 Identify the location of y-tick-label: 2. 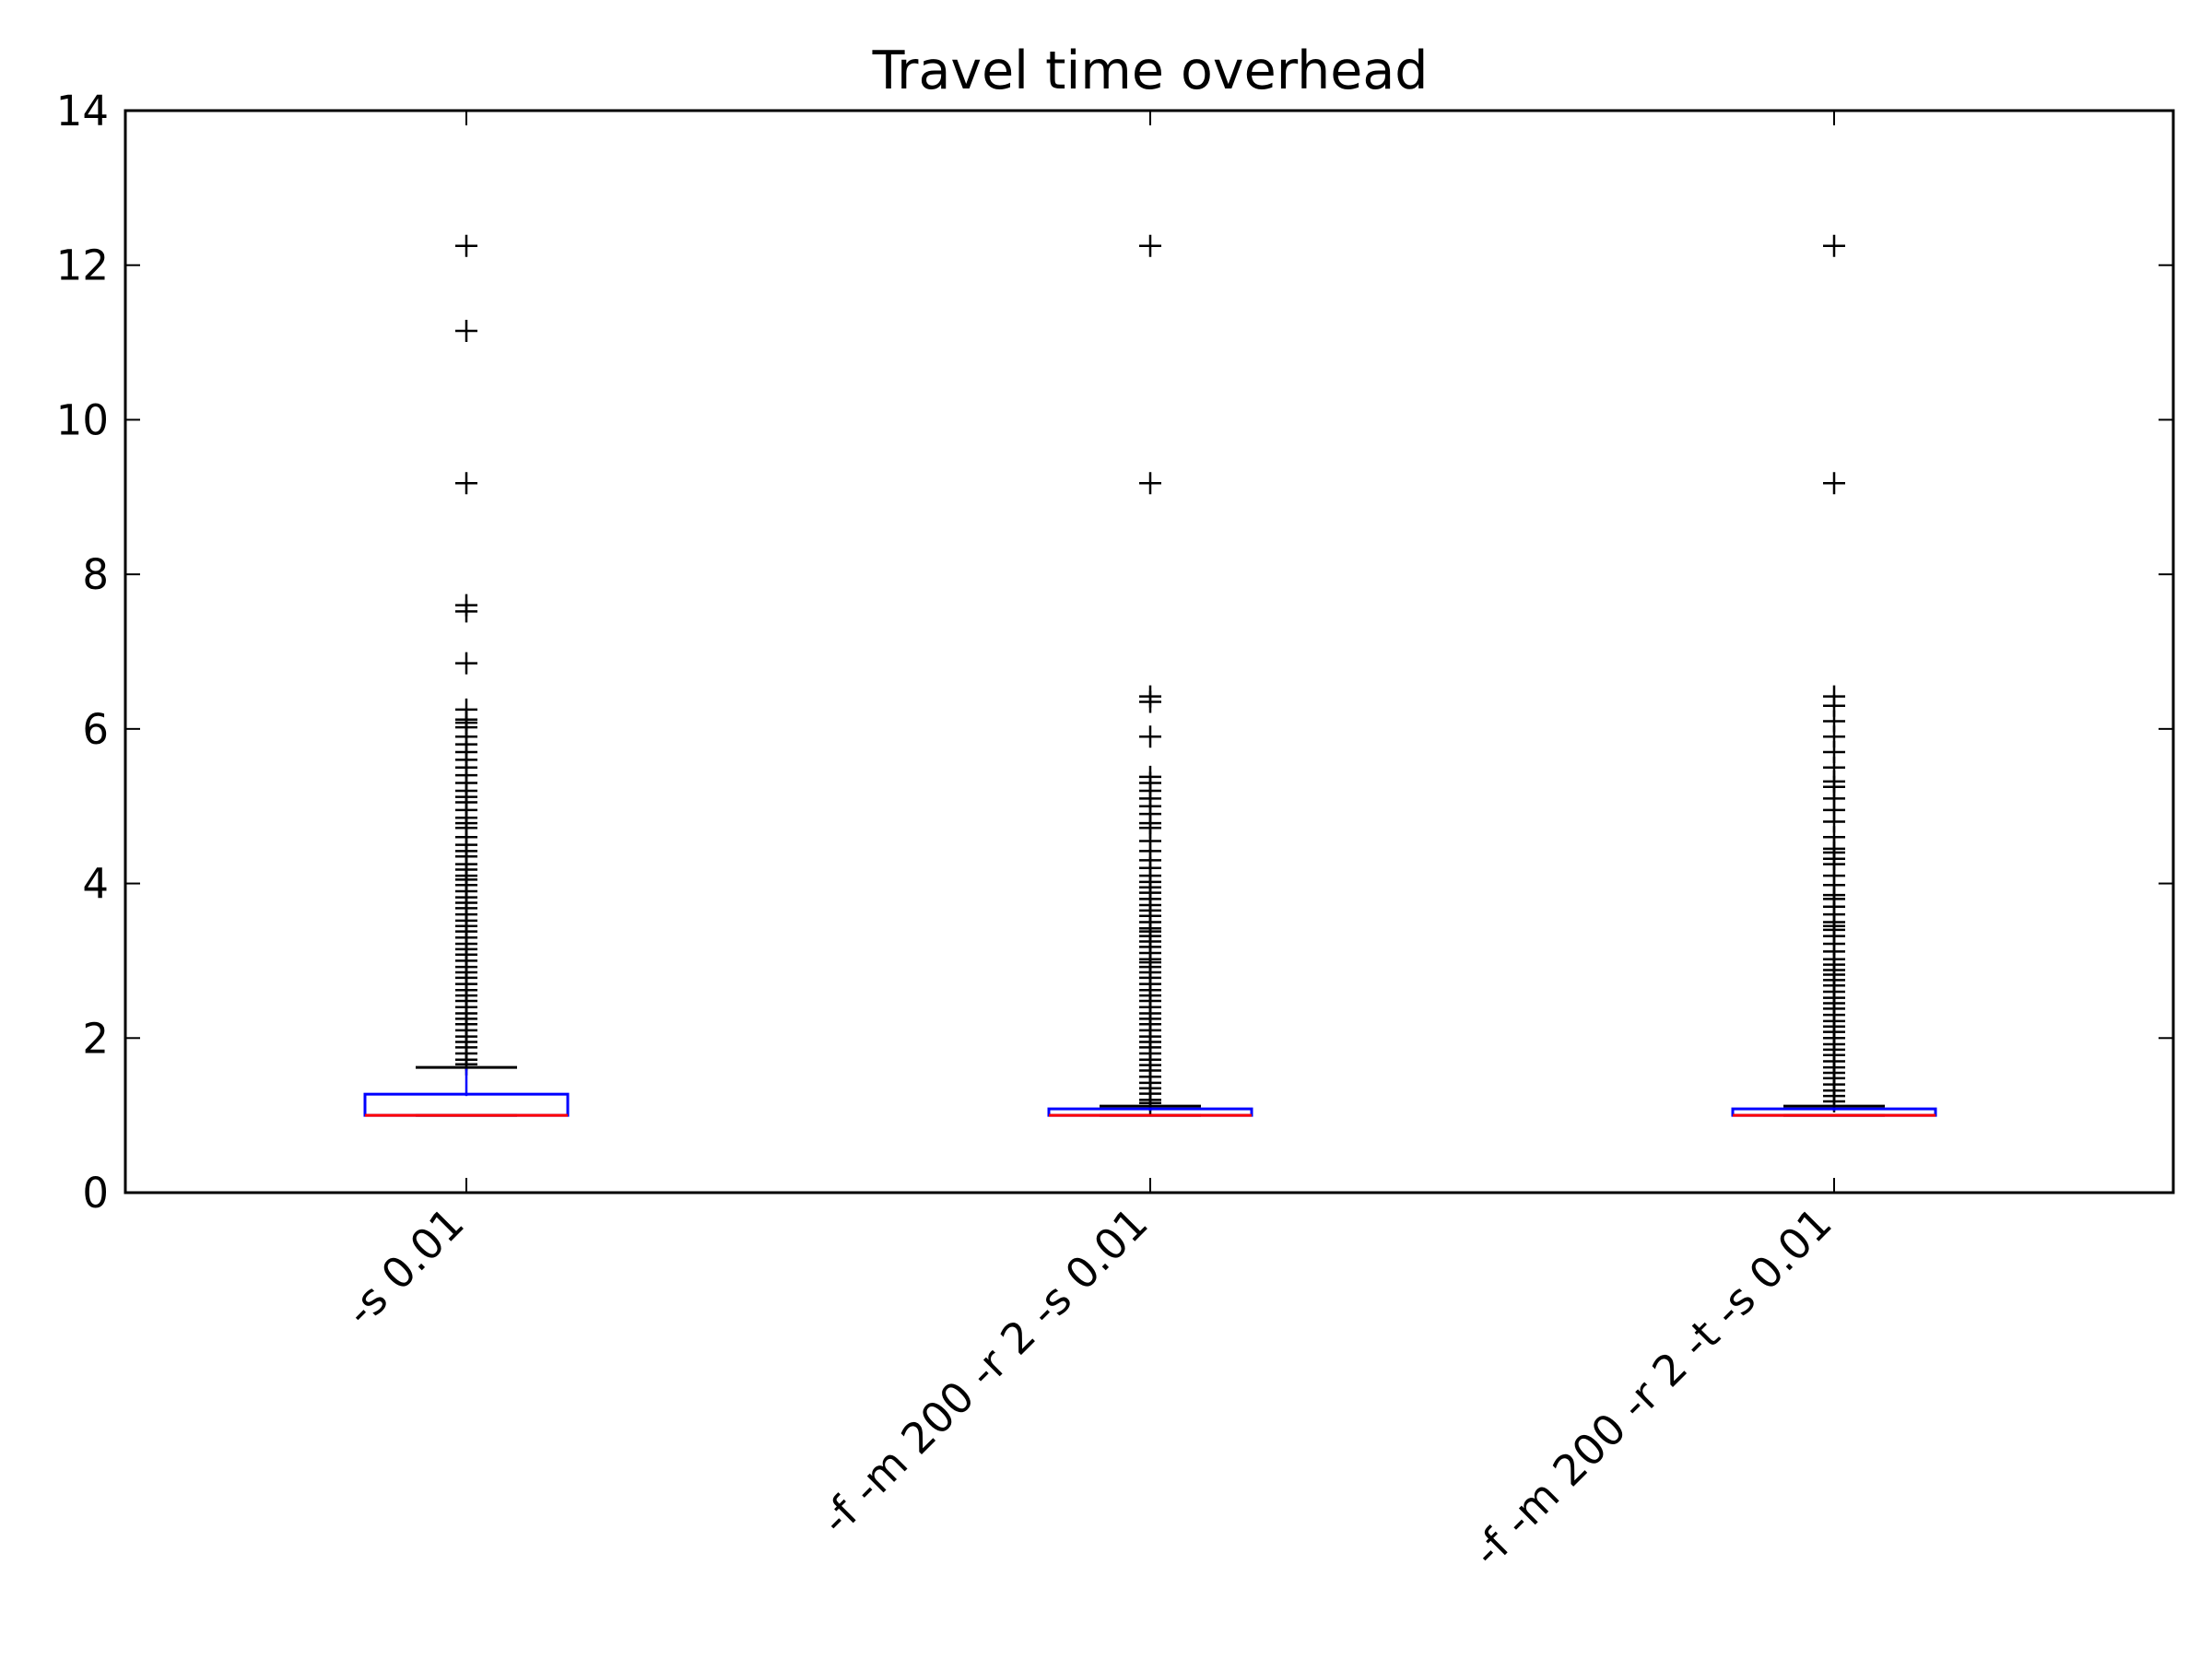
(95, 1038).